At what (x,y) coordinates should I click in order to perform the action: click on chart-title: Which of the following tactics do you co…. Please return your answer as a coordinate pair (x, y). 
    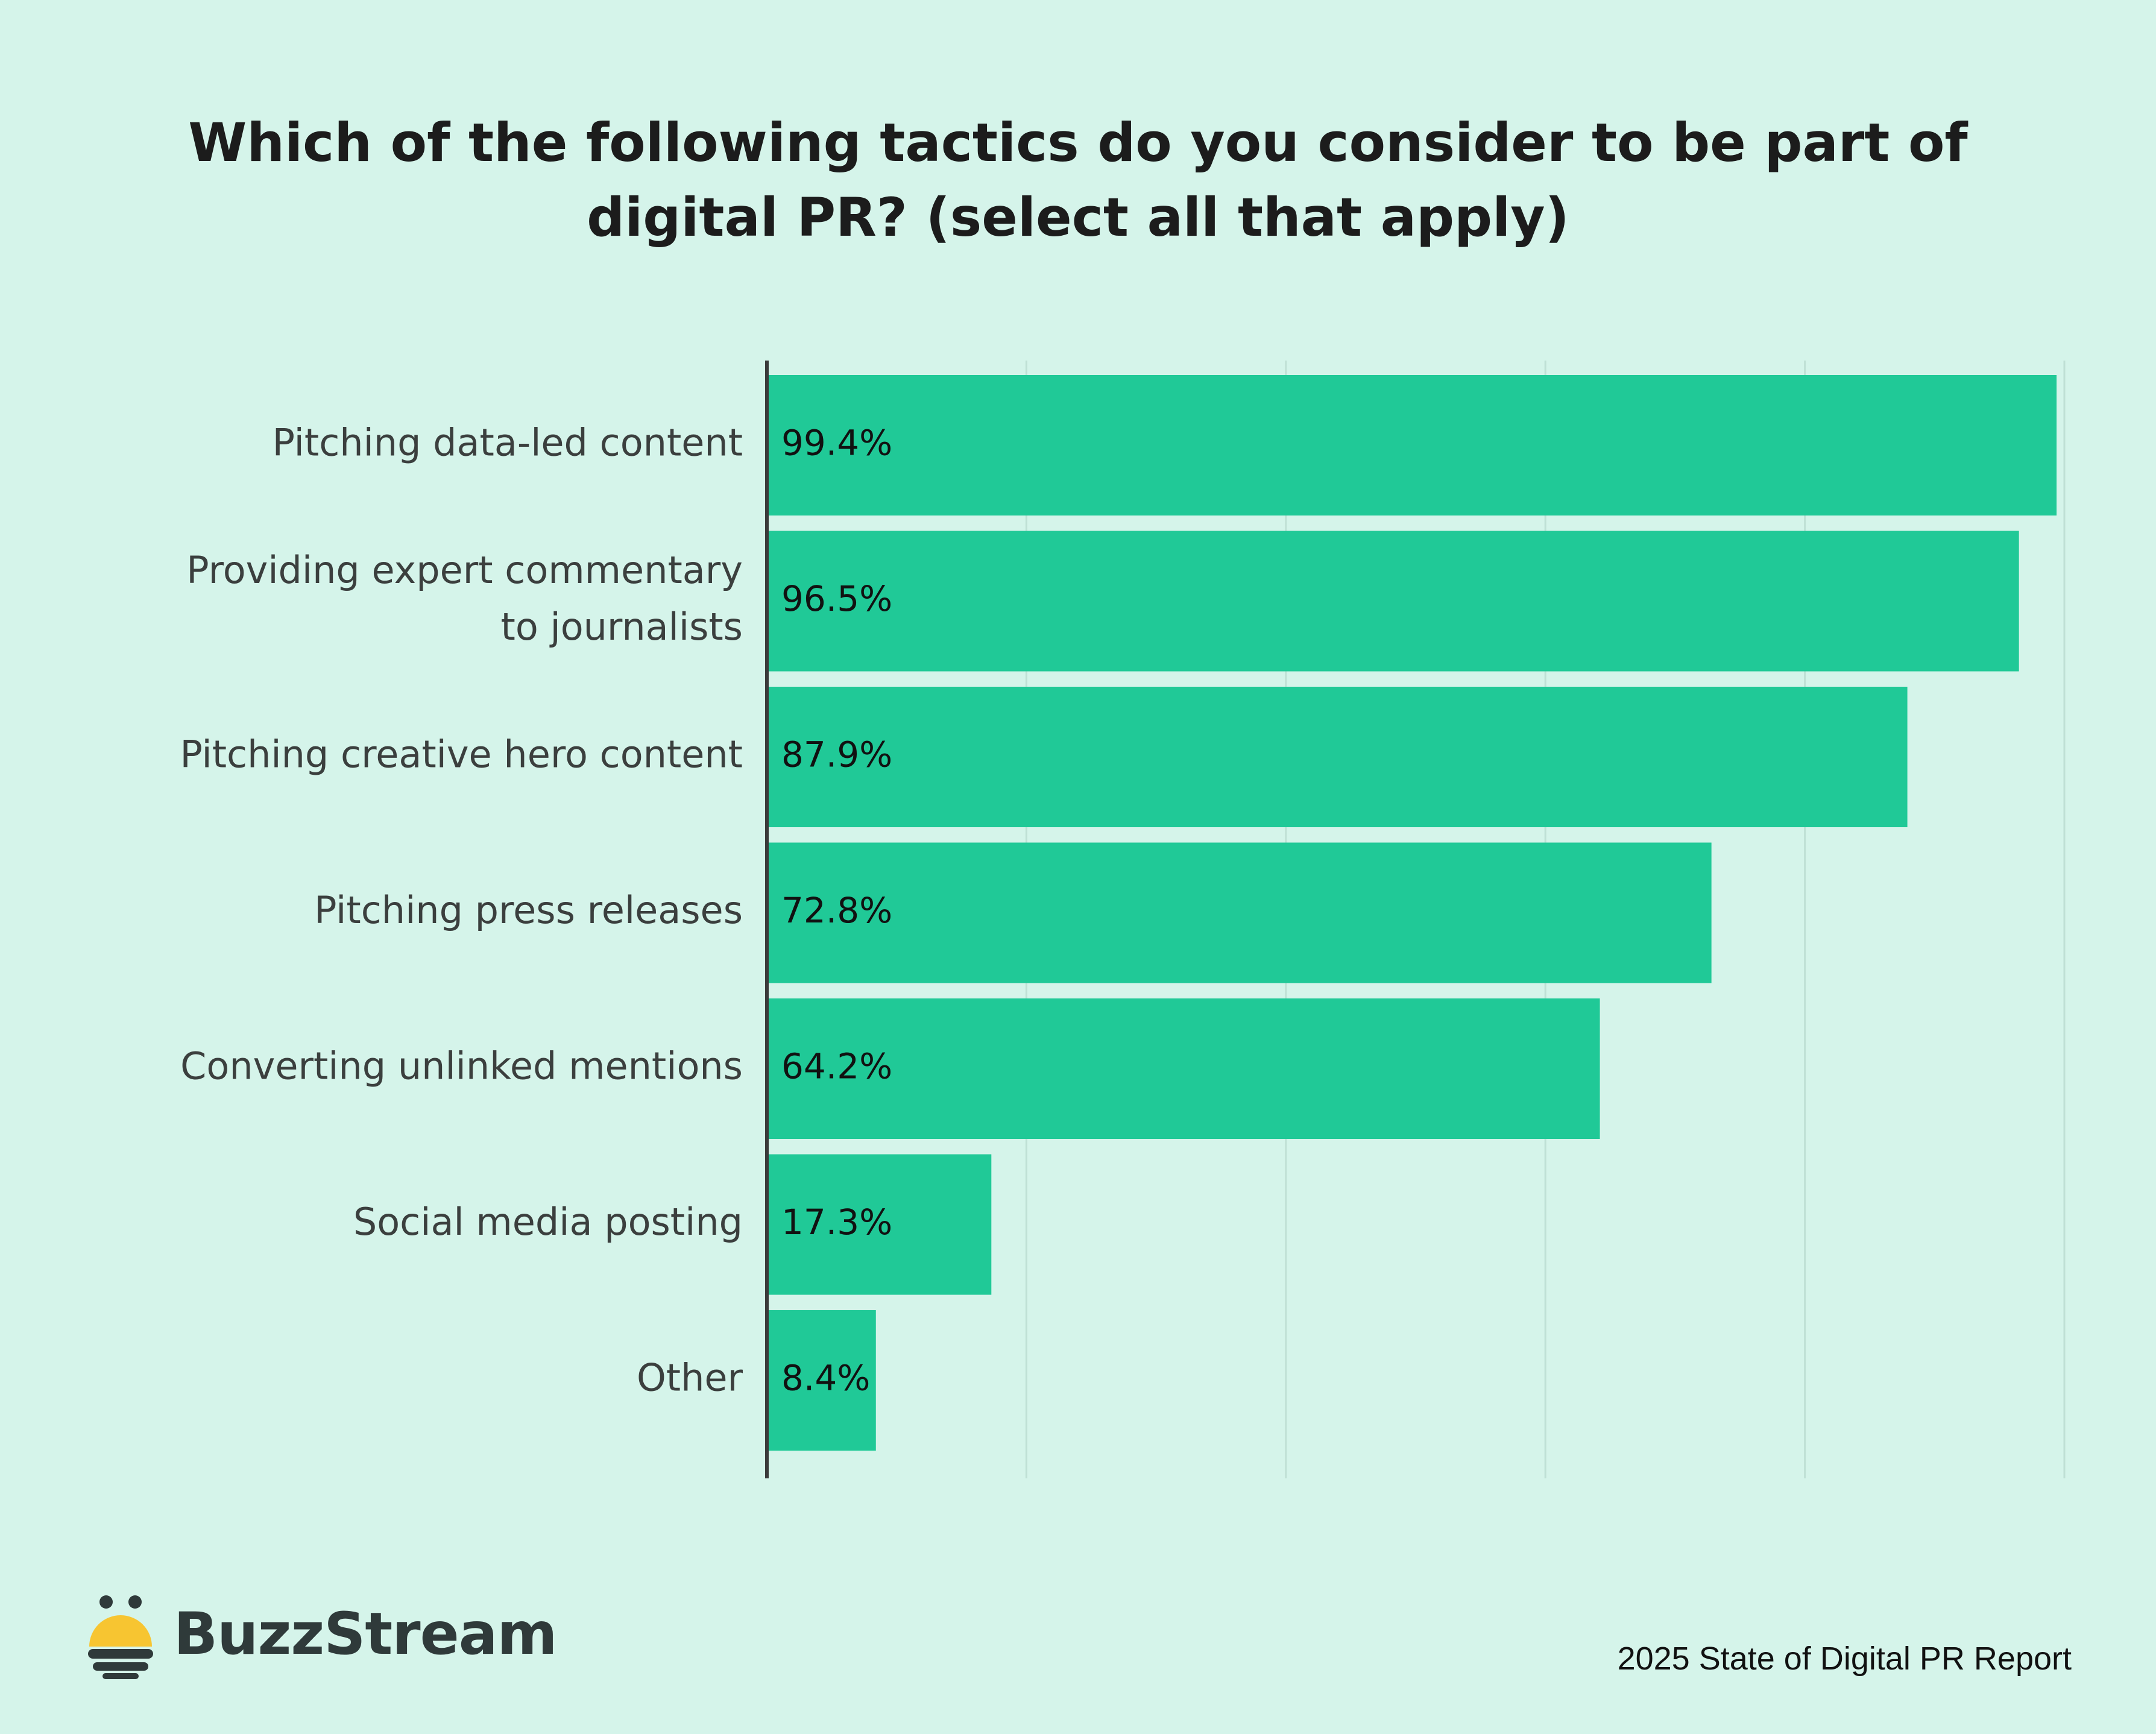
    Looking at the image, I should click on (1078, 180).